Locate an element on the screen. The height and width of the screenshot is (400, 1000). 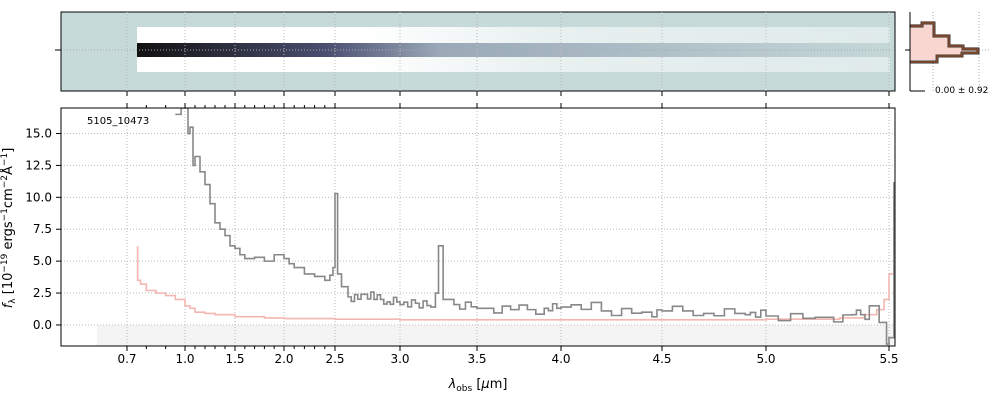
2d-trace is located at coordinates (513, 50).